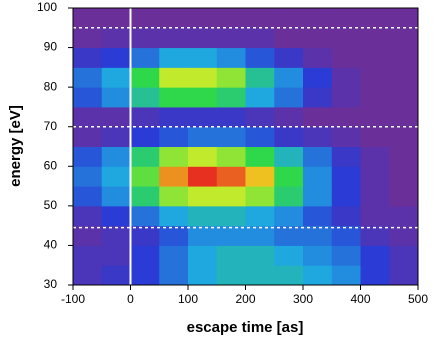 The height and width of the screenshot is (343, 436). I want to click on x-tick-label: -100, so click(73, 299).